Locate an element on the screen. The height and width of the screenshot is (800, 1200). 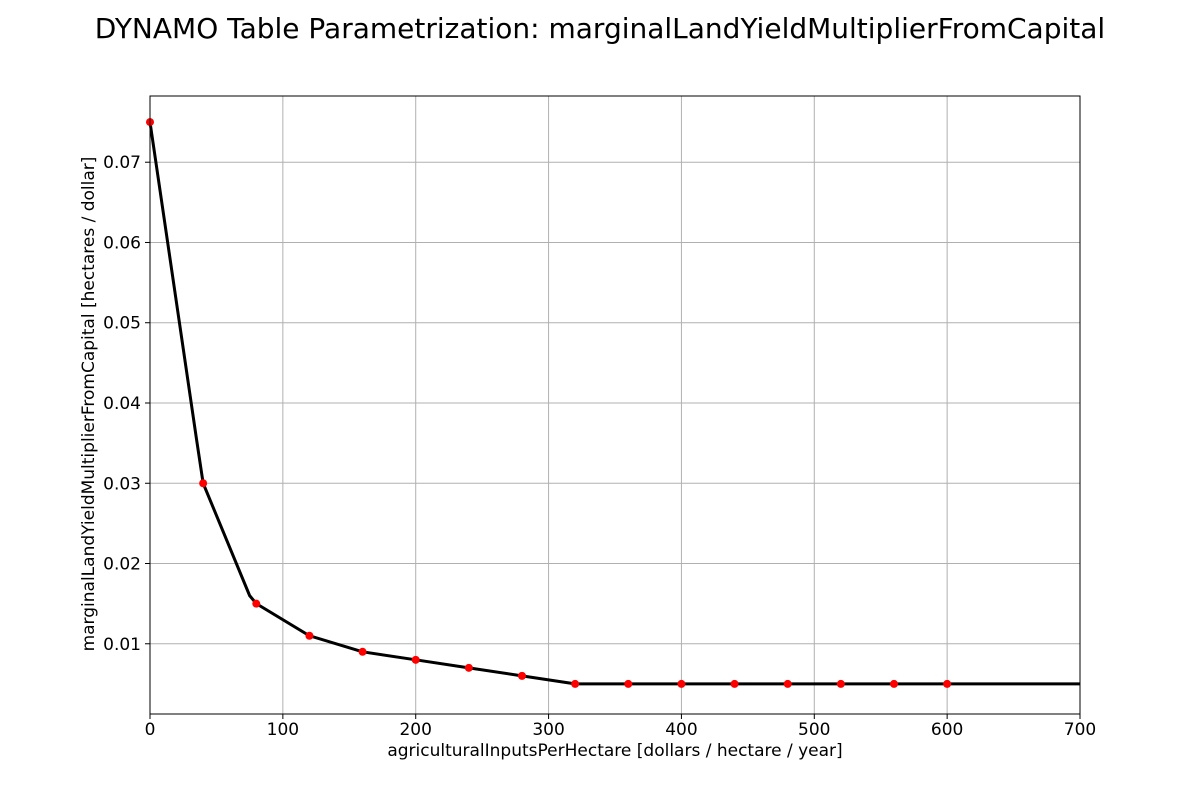
x-axis-ticks: 0 100 200 300 400 500 600 700 is located at coordinates (620, 727).